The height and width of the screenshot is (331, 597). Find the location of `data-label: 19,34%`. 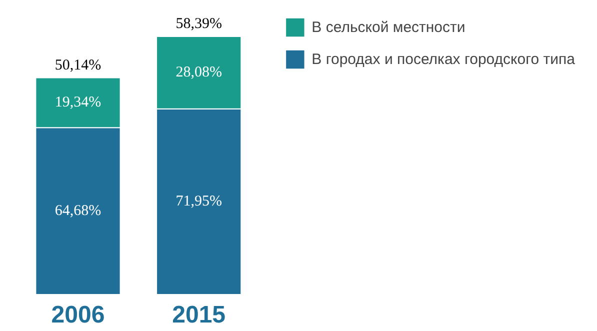

data-label: 19,34% is located at coordinates (78, 102).